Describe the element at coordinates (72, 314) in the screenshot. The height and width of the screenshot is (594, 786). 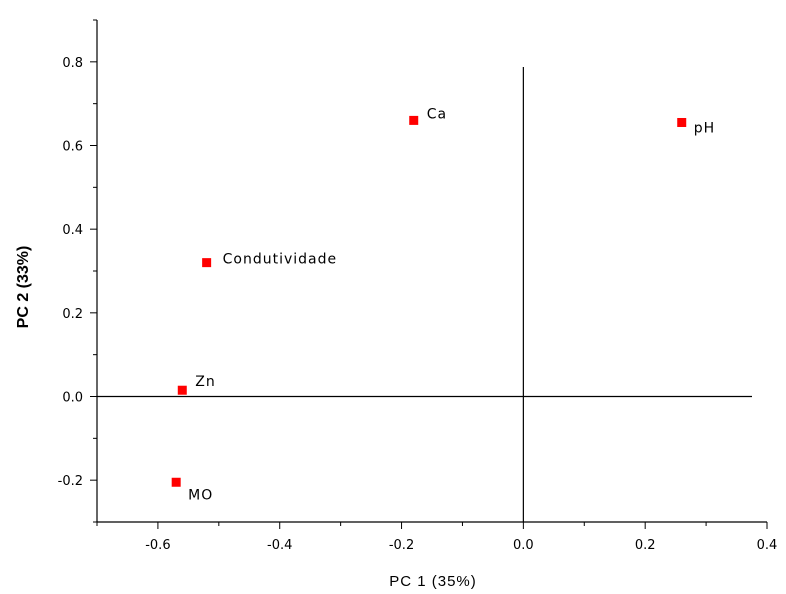
I see `y-tick-label: 0.2` at that location.